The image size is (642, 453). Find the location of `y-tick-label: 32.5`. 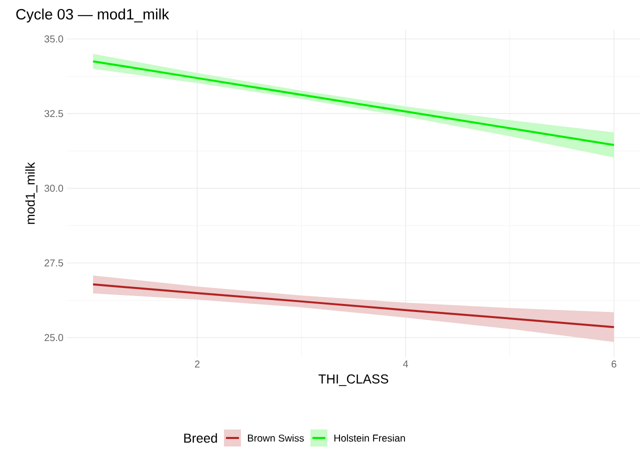

y-tick-label: 32.5 is located at coordinates (54, 114).